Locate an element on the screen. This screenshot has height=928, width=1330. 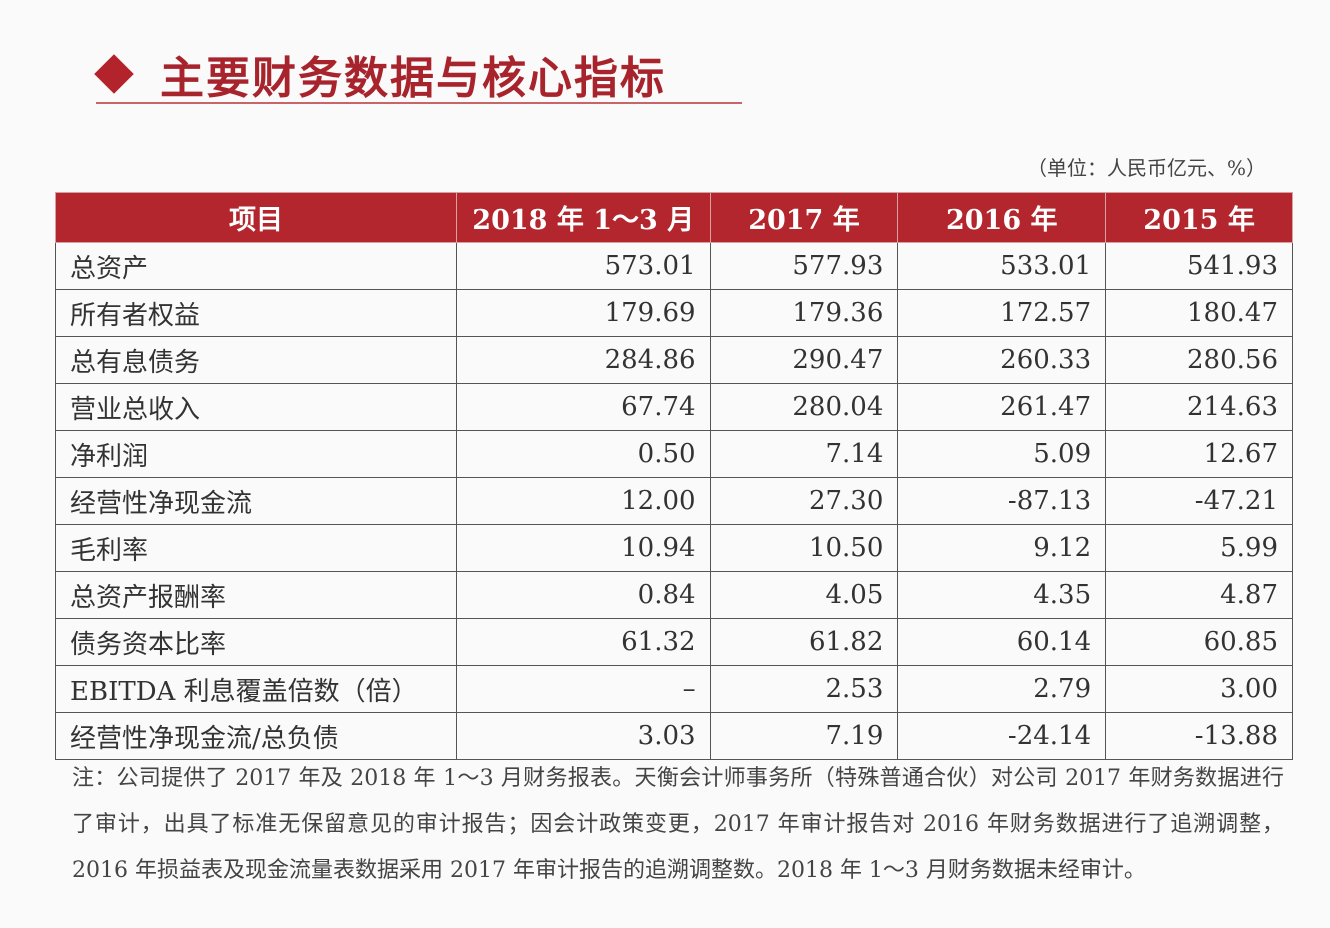
value-cell: -13.88 is located at coordinates (1199, 736).